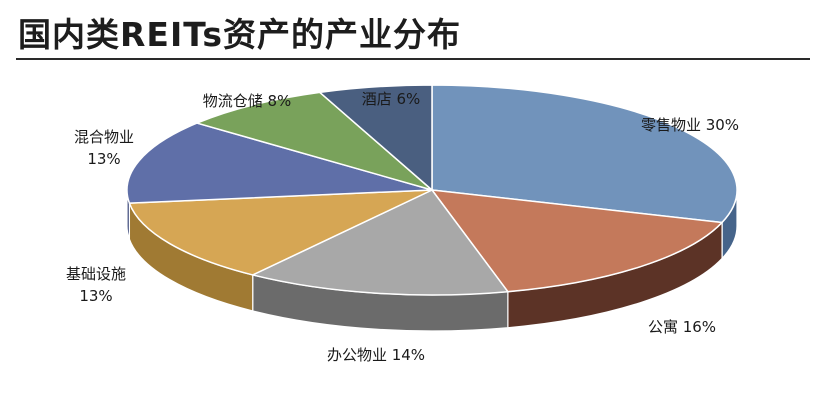  I want to click on data-label-5: 混合物业 13%, so click(104, 148).